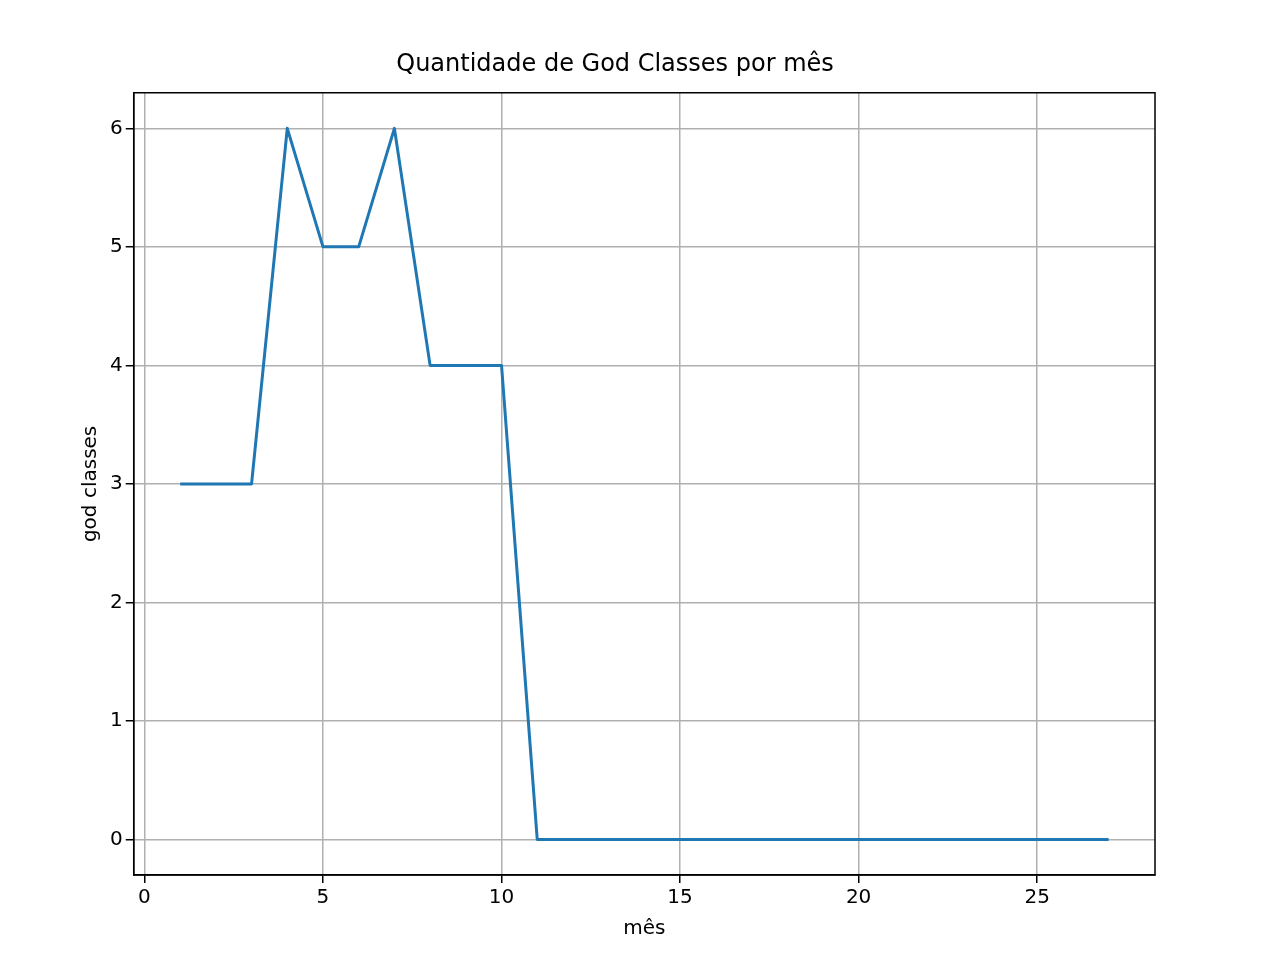 This screenshot has height=960, width=1280. What do you see at coordinates (615, 62) in the screenshot?
I see `chart-title: Quantidade de God Classes por mês` at bounding box center [615, 62].